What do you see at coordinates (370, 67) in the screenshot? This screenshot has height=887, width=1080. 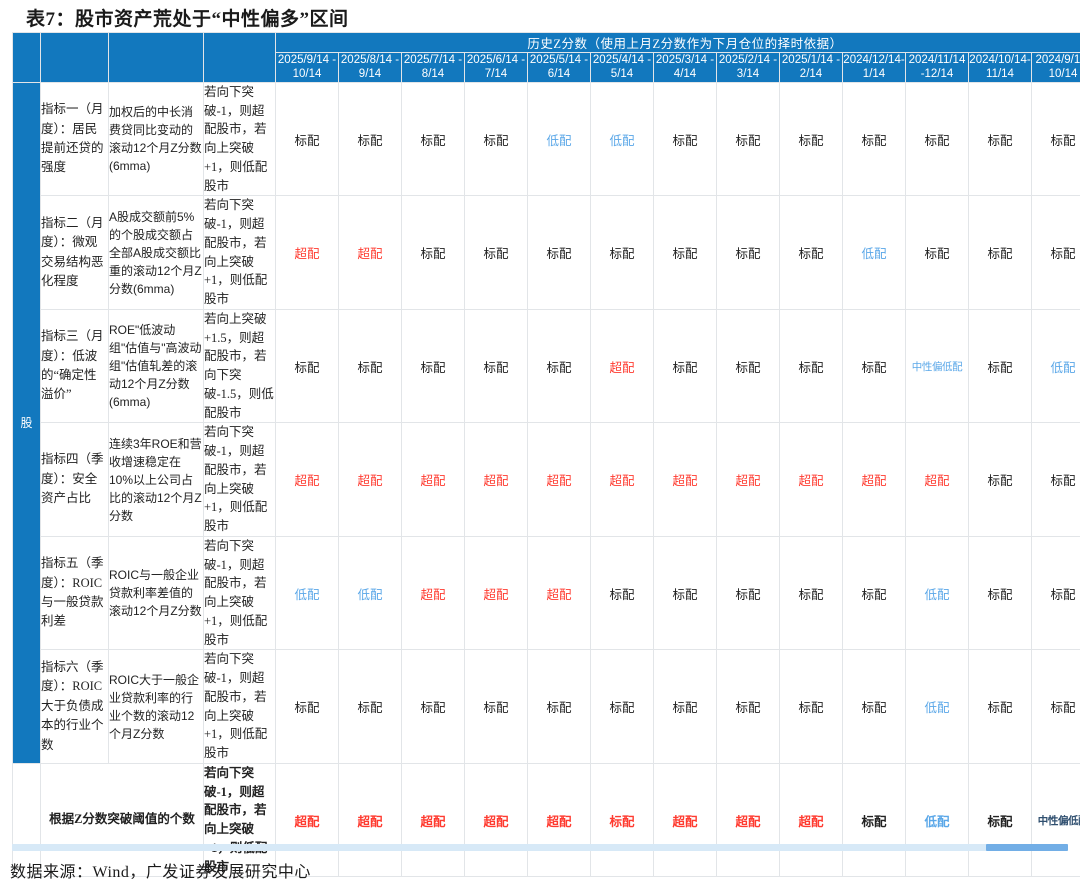 I see `header-period-1: 2025/8/14 - 9/14` at bounding box center [370, 67].